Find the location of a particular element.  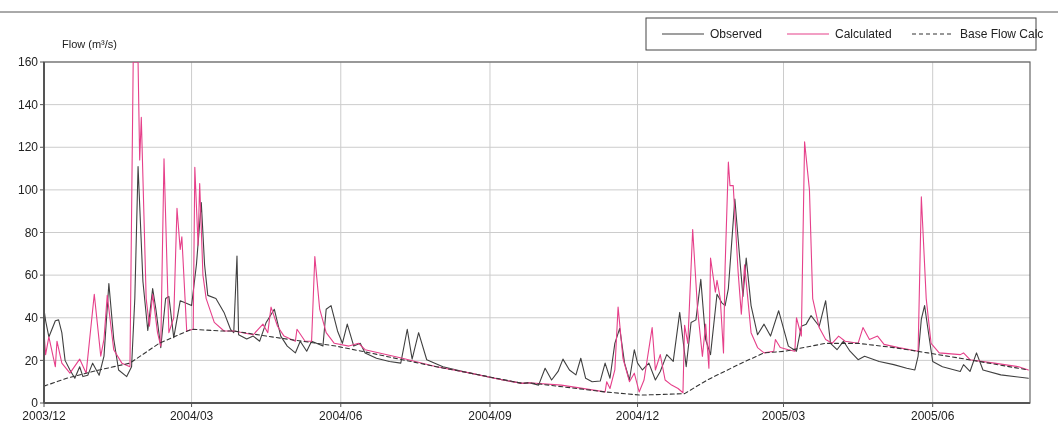

y-tick-label: 120 is located at coordinates (28, 147).